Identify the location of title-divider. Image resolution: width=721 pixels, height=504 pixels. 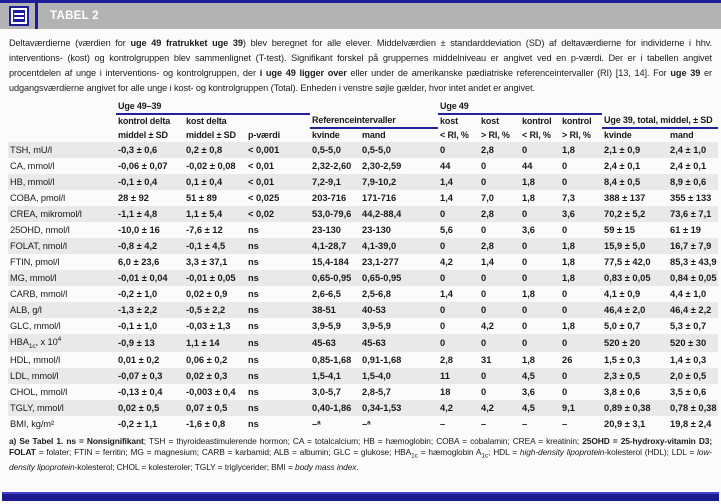
(36, 16).